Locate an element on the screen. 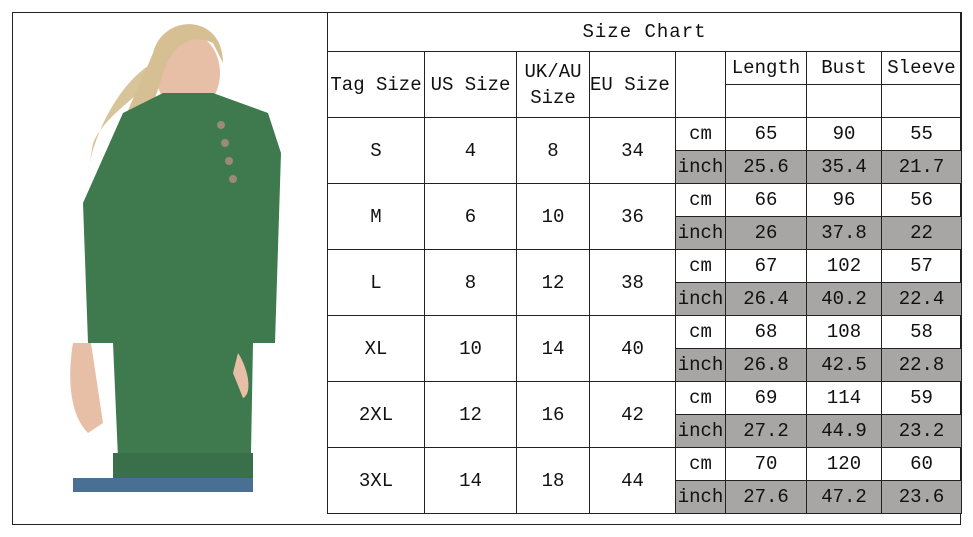  cell-tag-size: 3XL is located at coordinates (376, 480).